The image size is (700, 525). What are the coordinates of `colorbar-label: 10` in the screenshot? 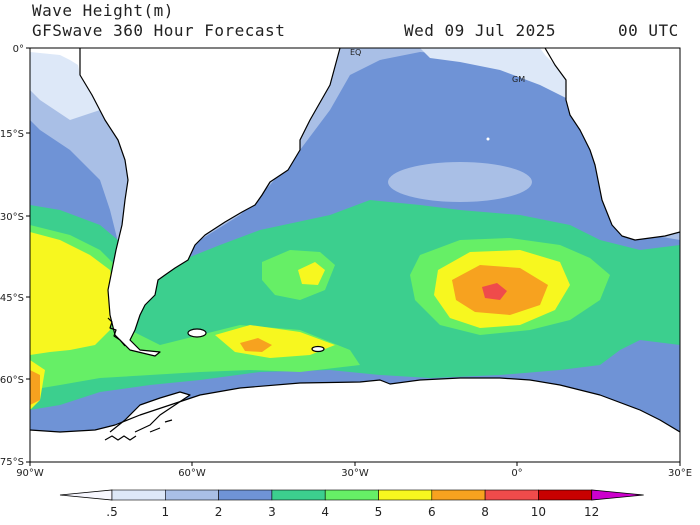 It's located at (538, 512).